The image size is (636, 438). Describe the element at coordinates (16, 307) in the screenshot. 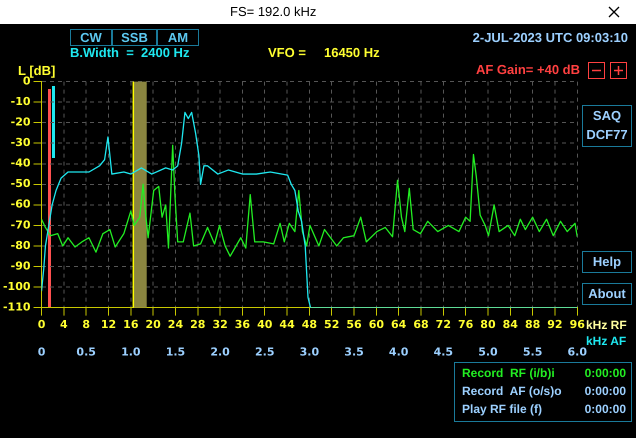

I see `y-tick-label: -110` at that location.